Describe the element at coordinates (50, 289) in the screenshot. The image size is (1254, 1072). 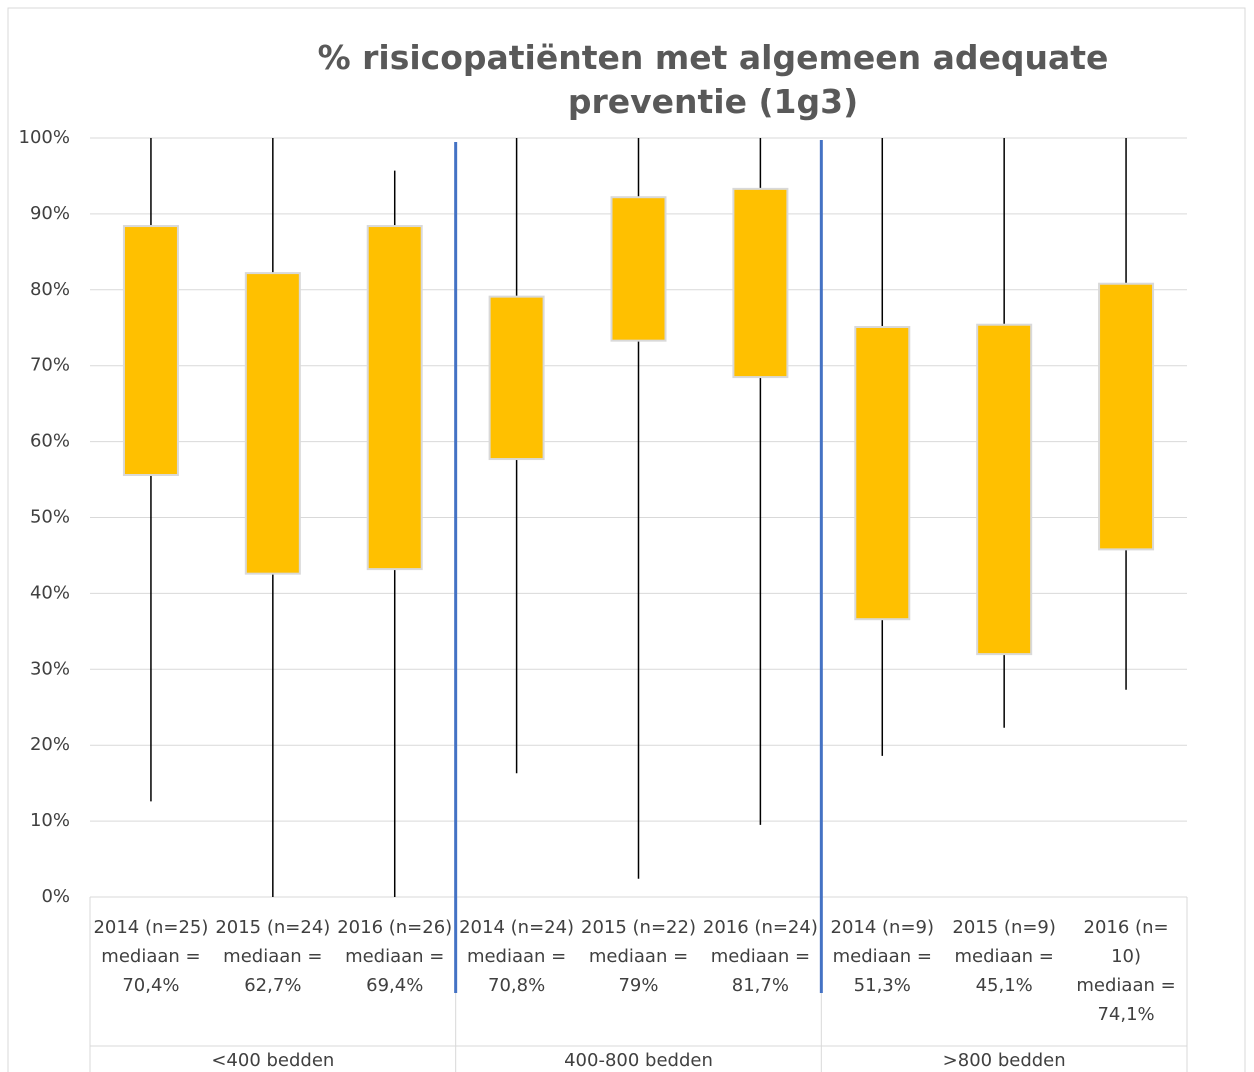
I see `y-tick-label: 80%` at that location.